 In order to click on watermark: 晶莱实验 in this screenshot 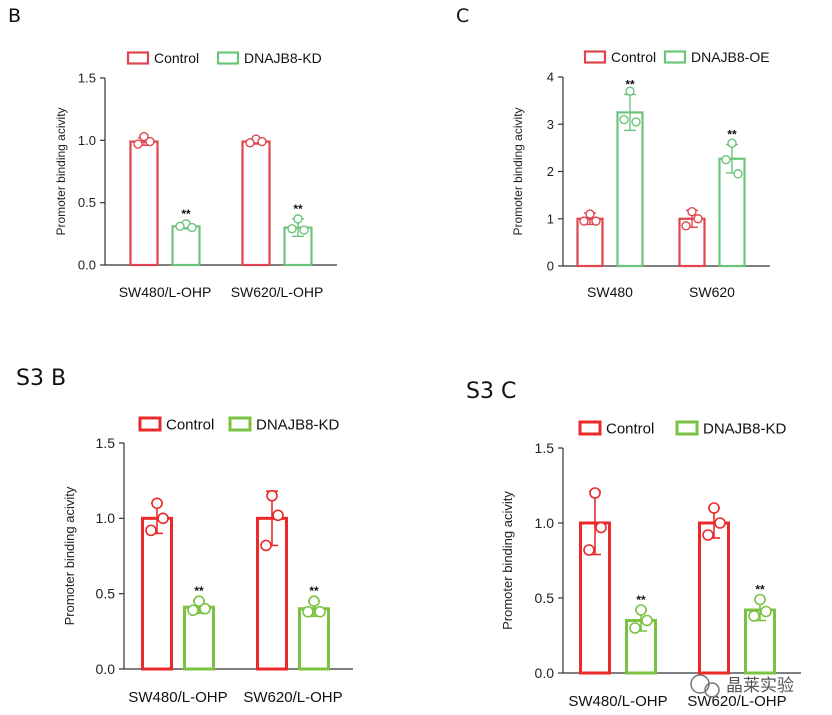, I will do `click(742, 686)`.